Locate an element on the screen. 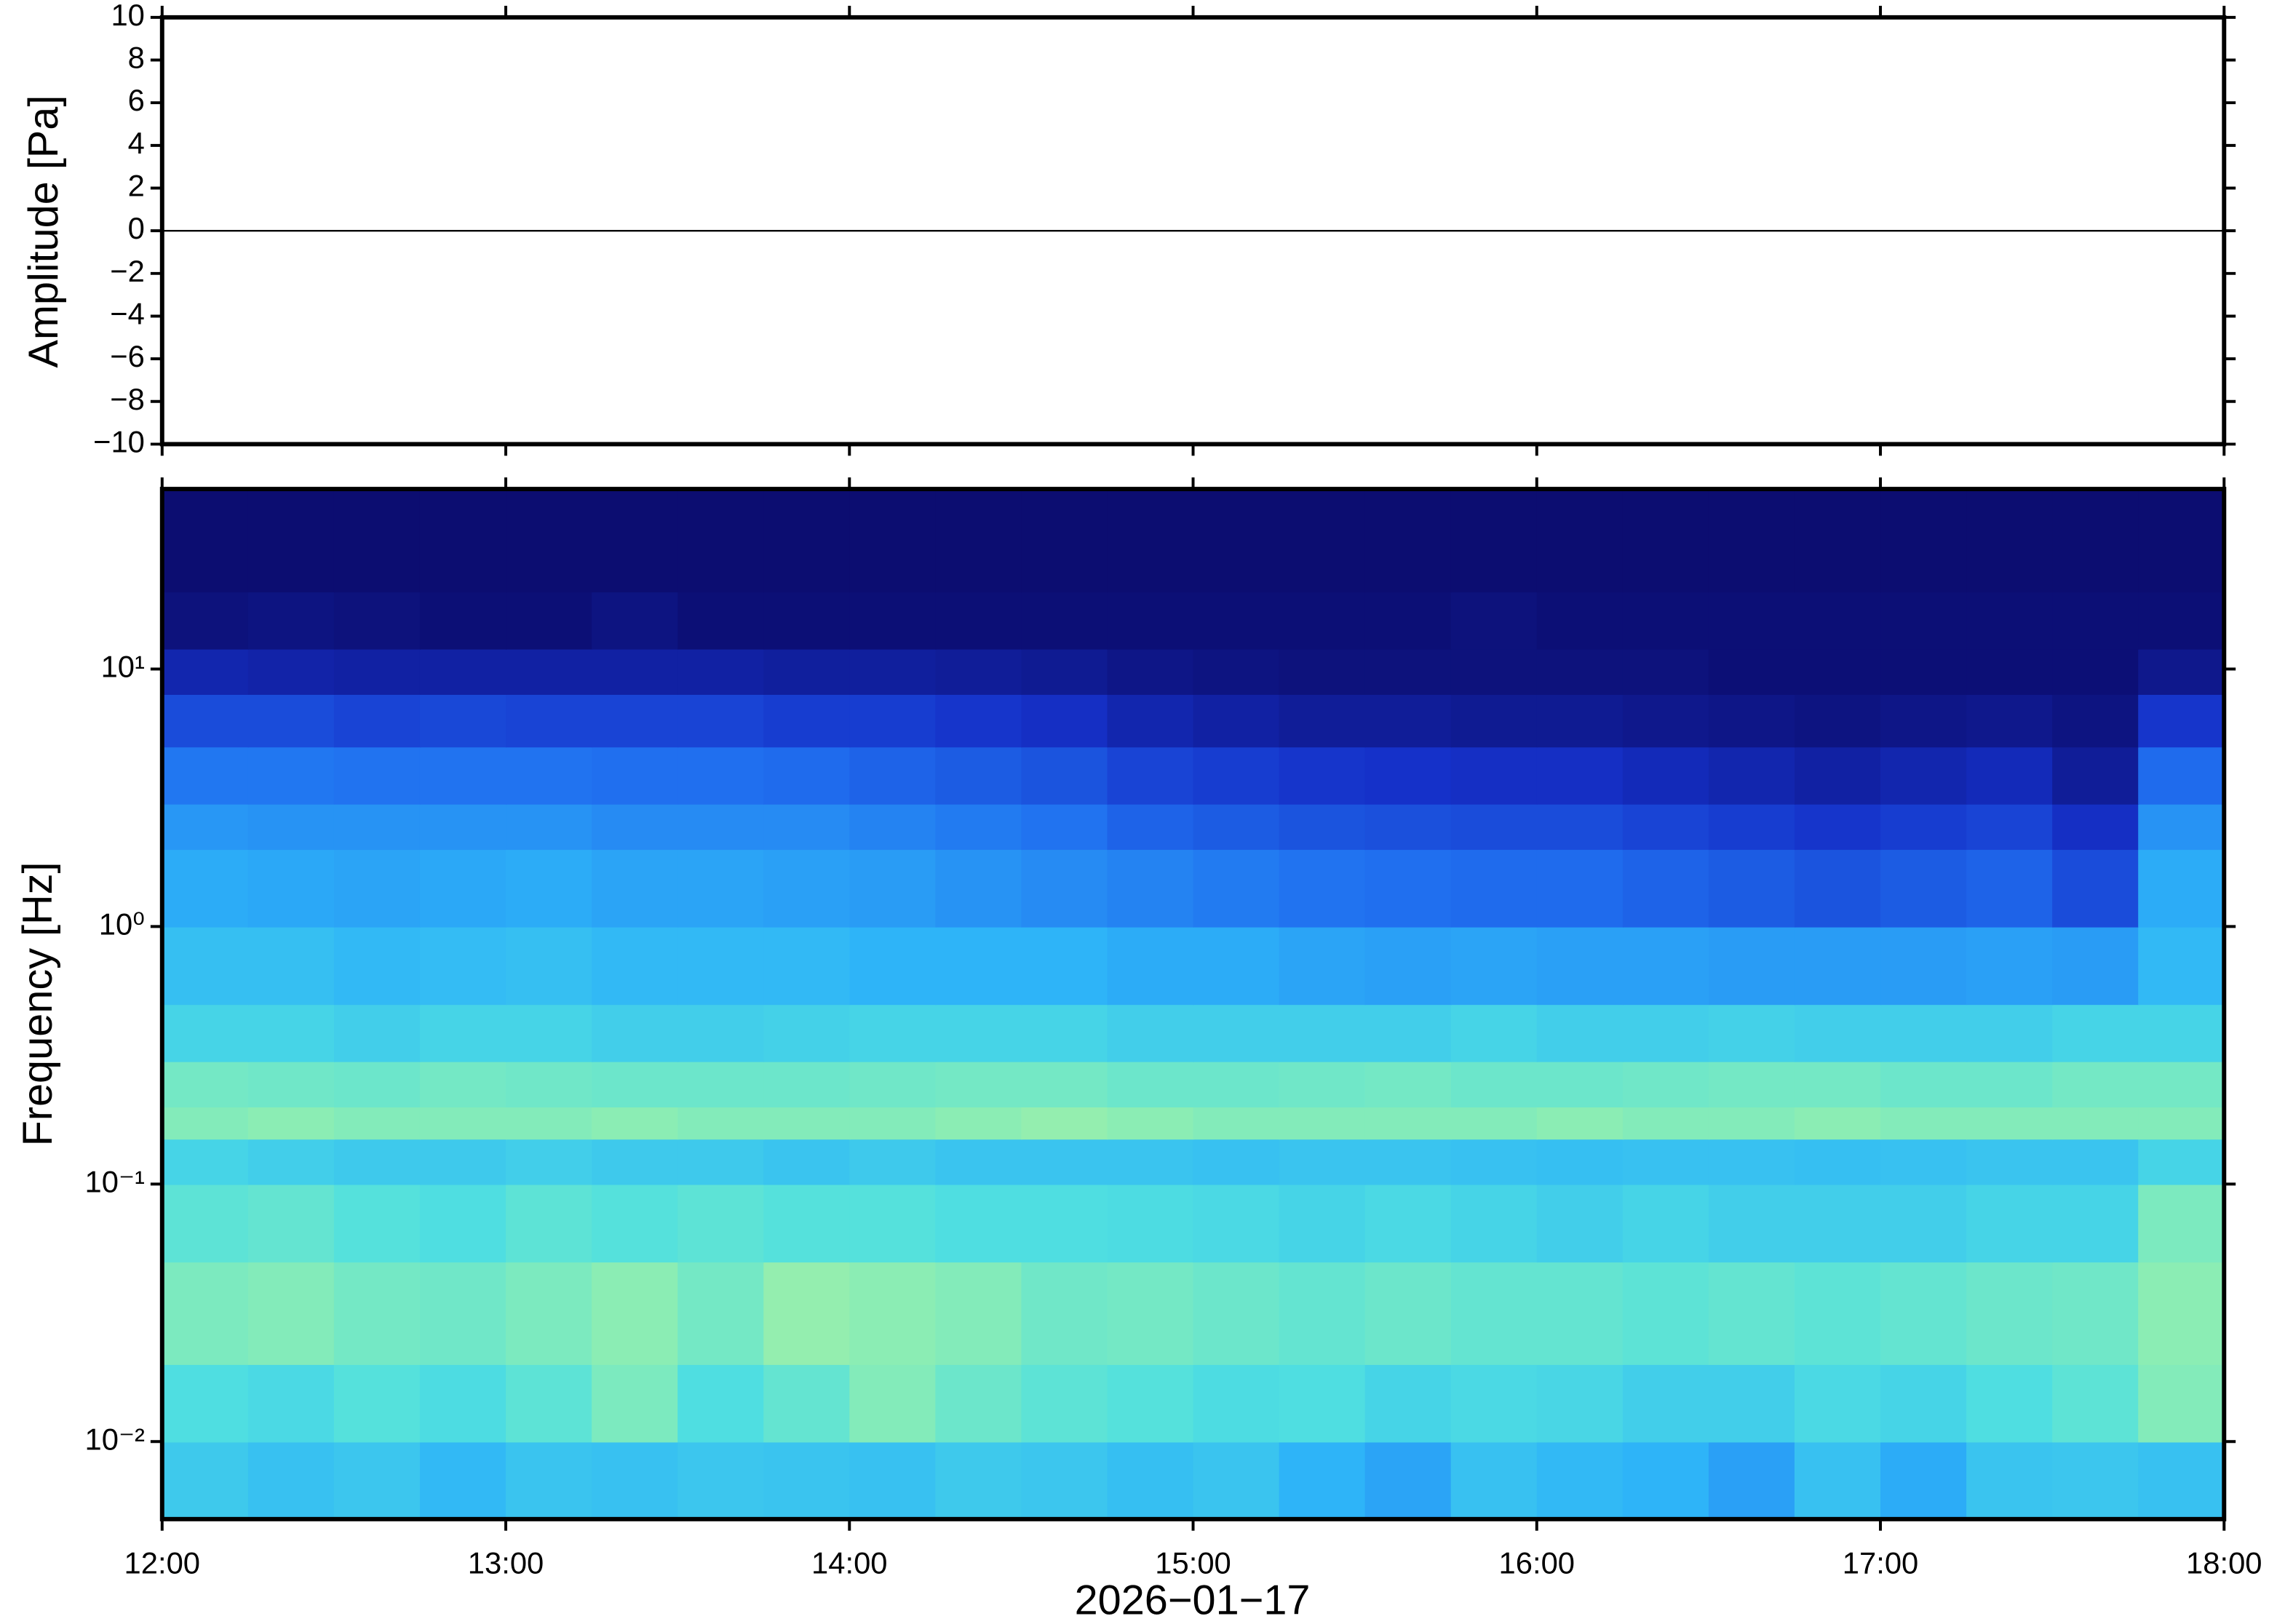 This screenshot has height=1624, width=2269. y-tick-label: −8 is located at coordinates (127, 399).